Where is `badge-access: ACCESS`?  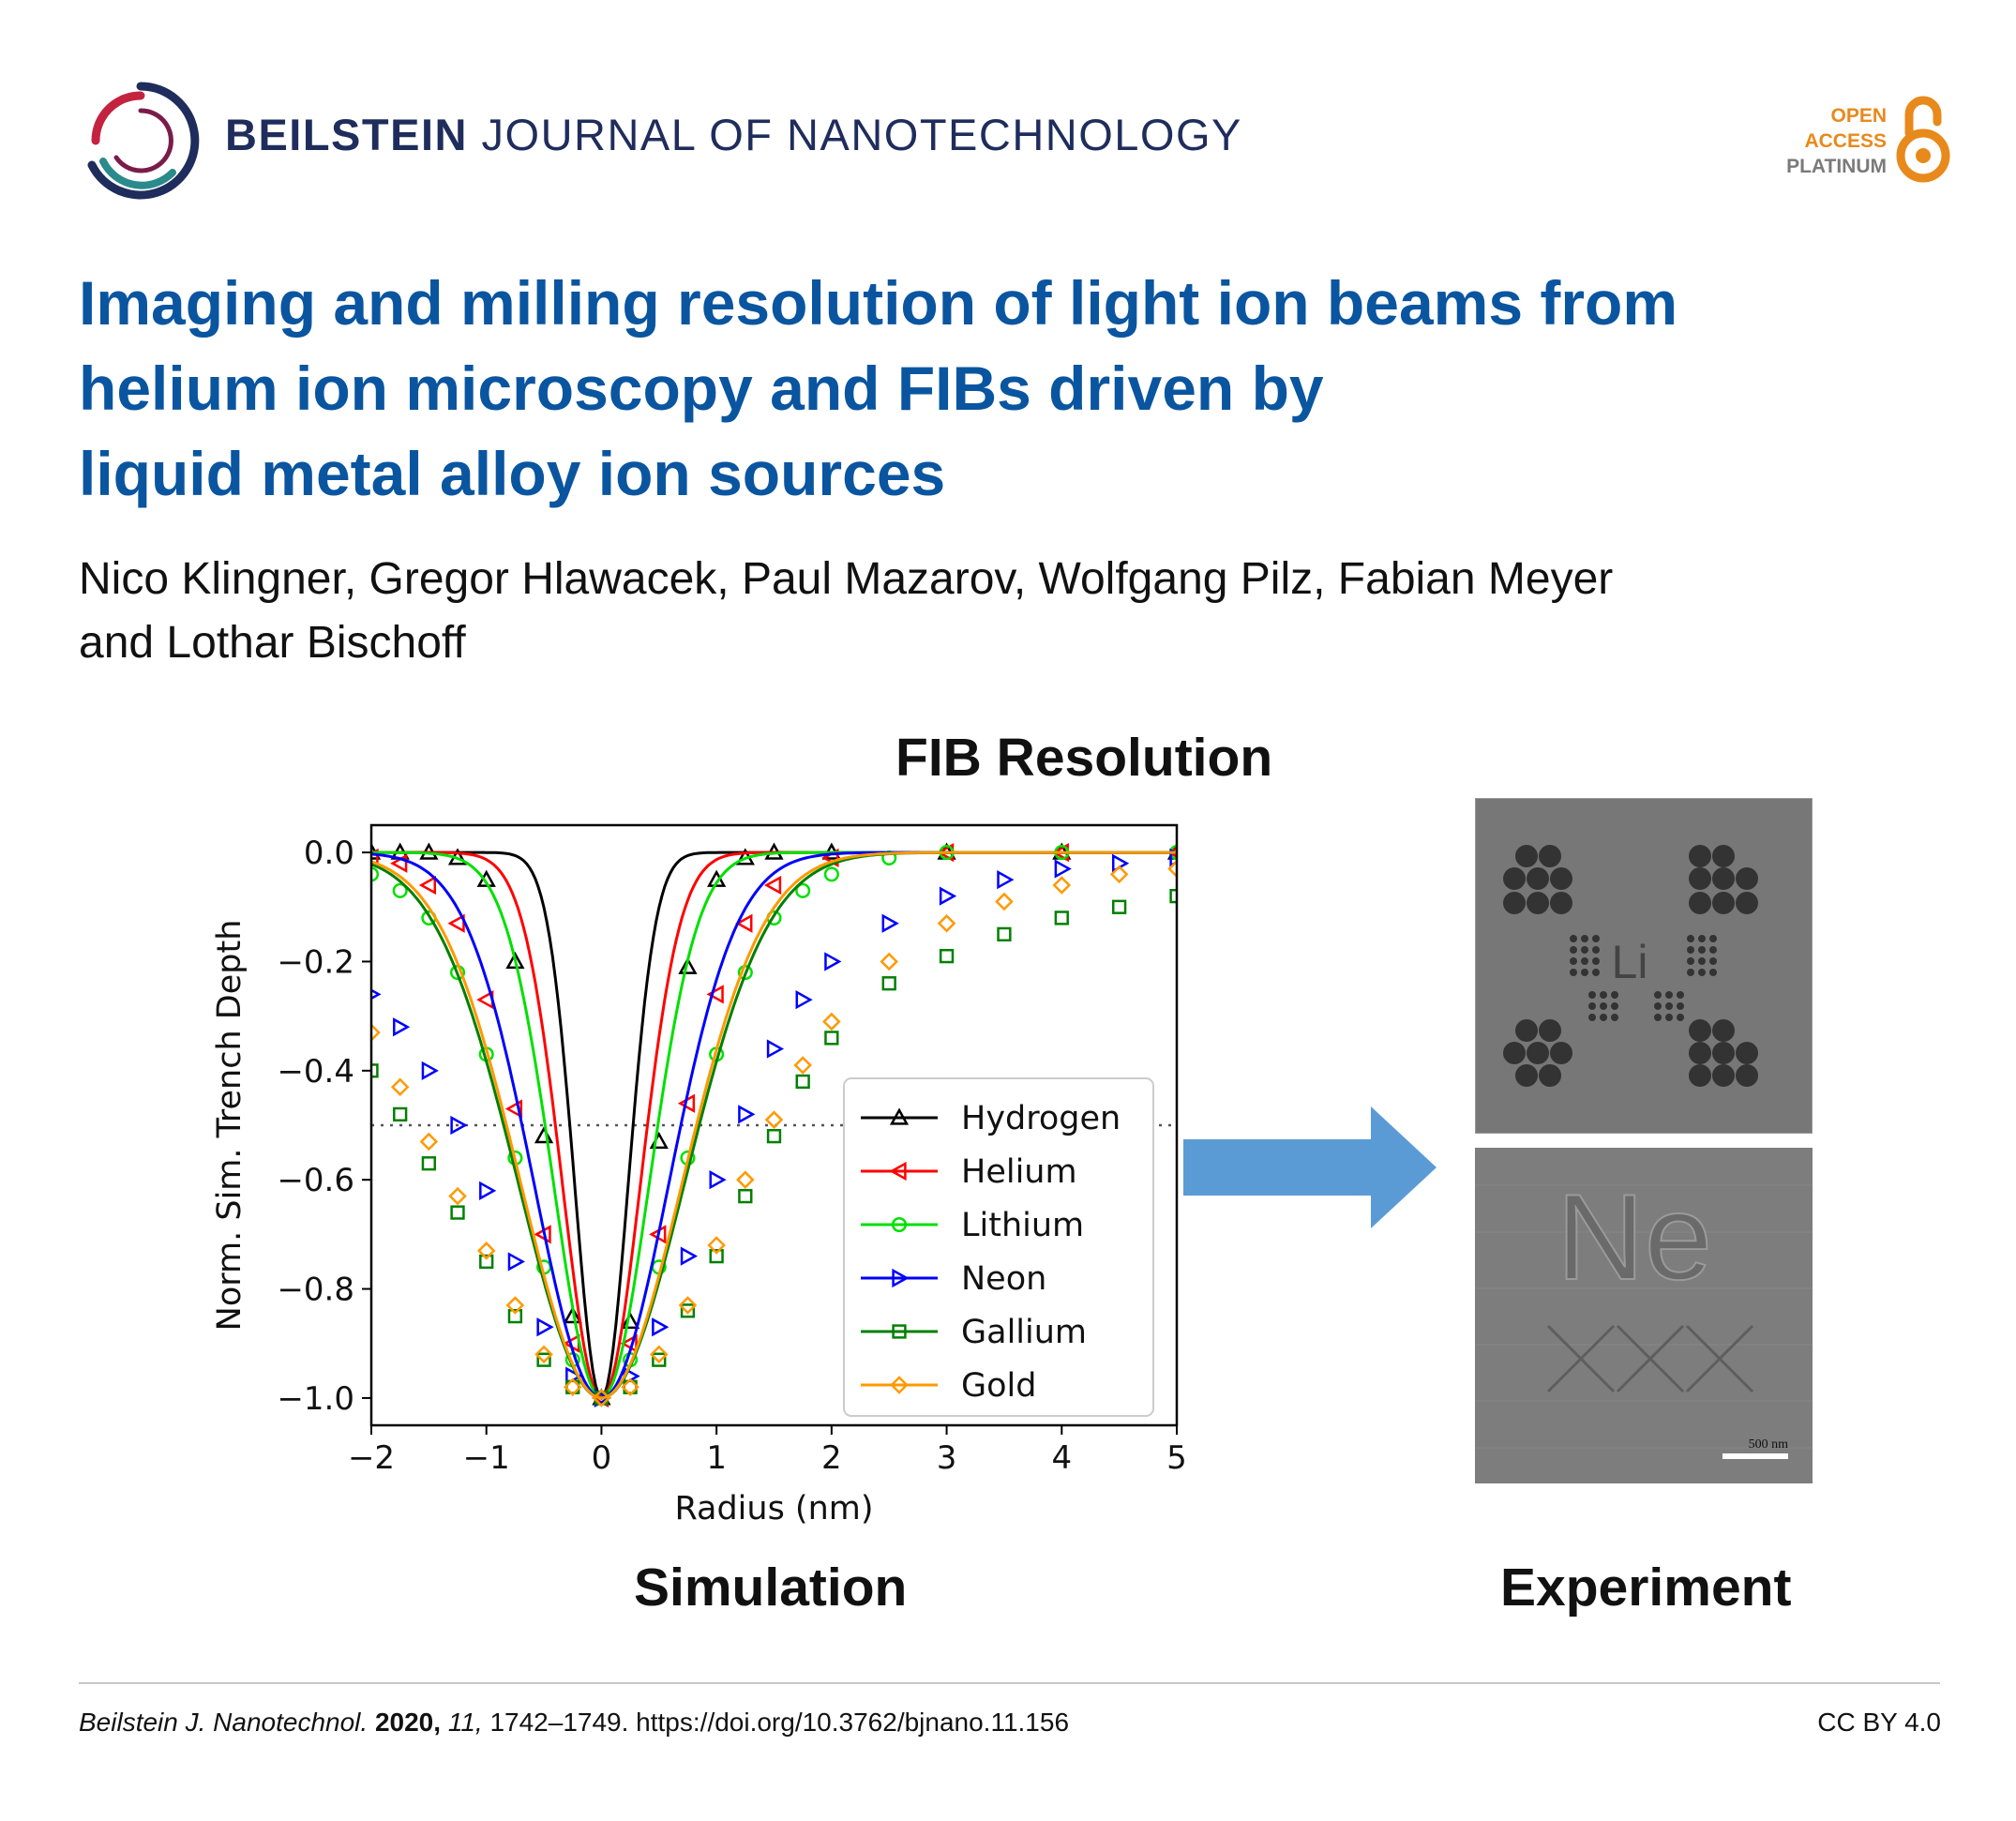
badge-access: ACCESS is located at coordinates (1845, 141).